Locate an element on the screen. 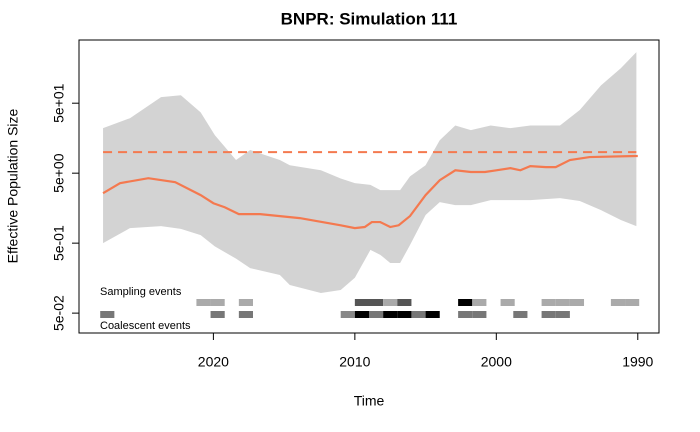 The height and width of the screenshot is (432, 700). x-axis-label: Time is located at coordinates (369, 401).